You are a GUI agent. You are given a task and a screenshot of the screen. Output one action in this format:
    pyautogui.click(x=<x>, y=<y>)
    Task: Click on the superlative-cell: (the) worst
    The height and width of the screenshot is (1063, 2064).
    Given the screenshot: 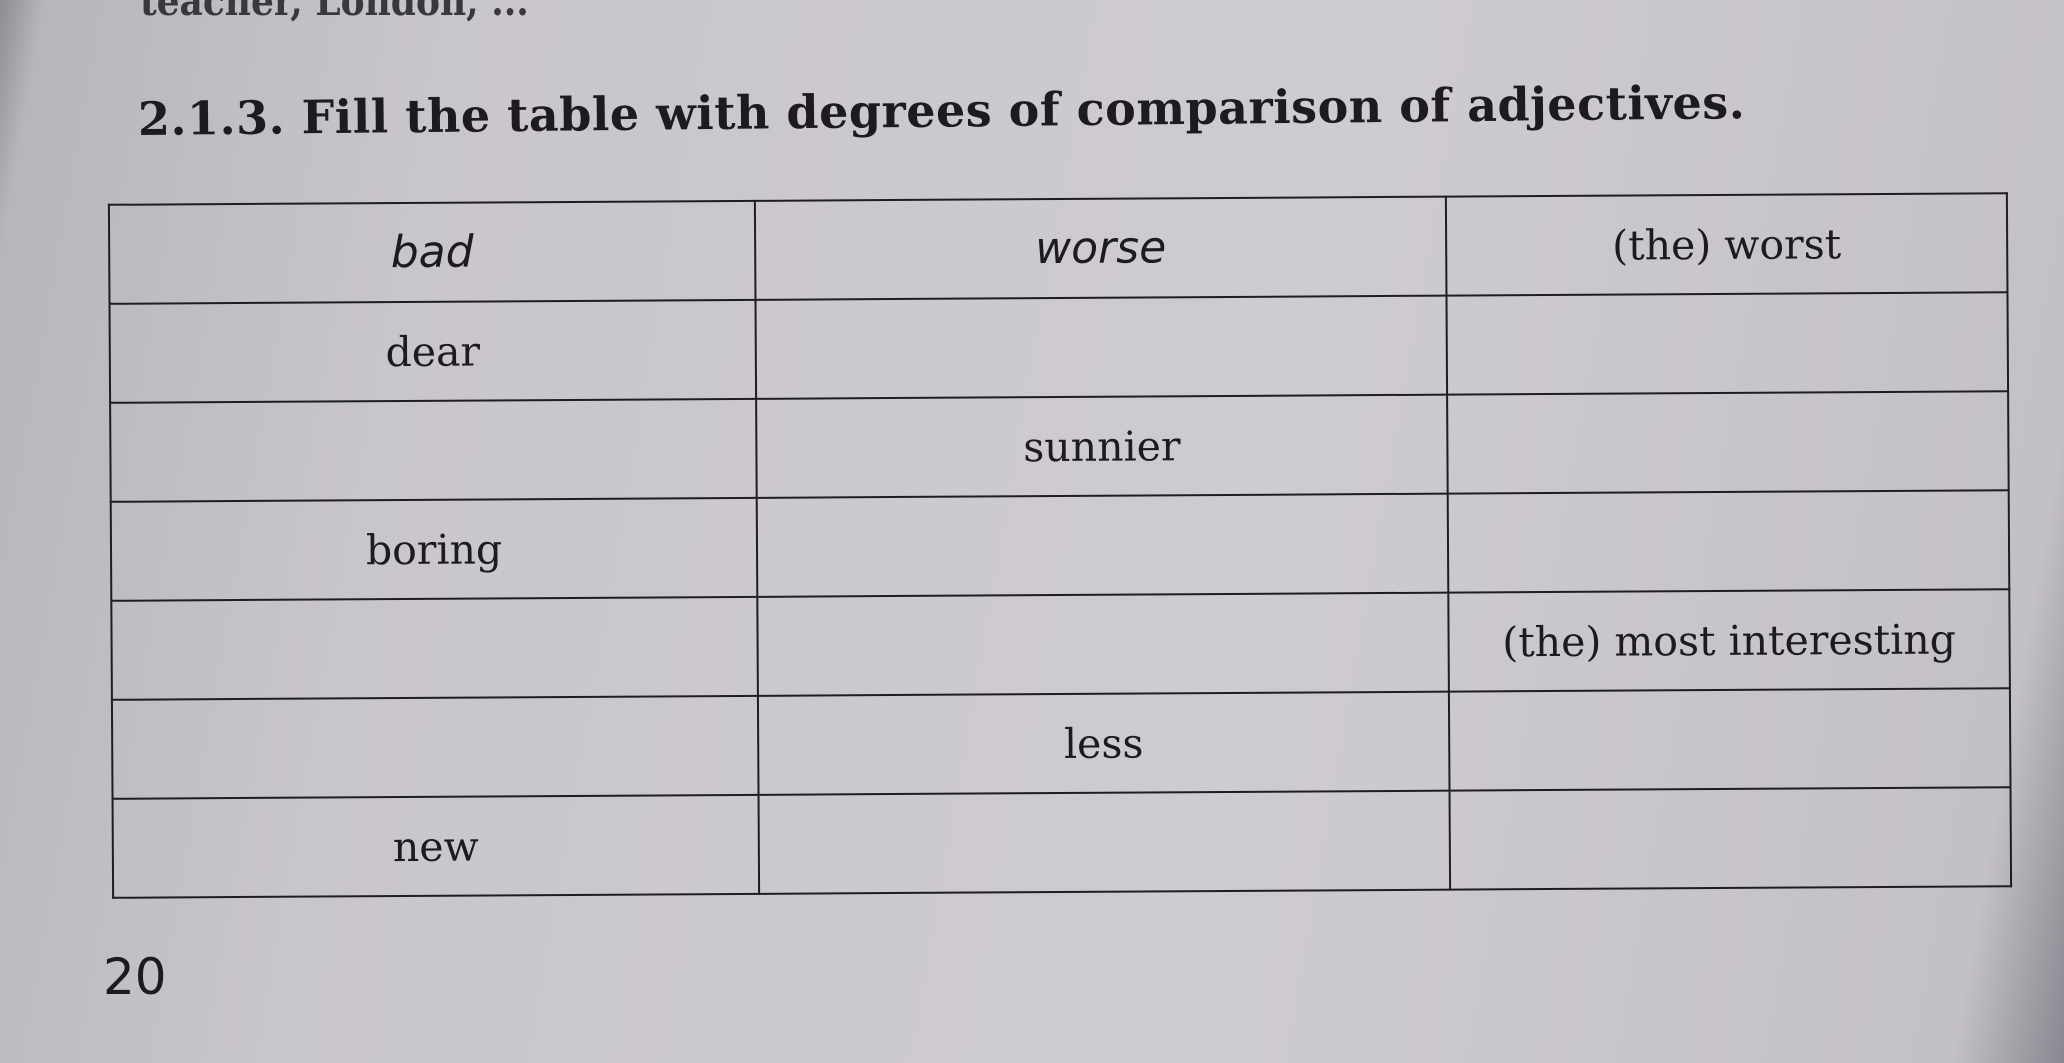 What is the action you would take?
    pyautogui.click(x=1726, y=244)
    